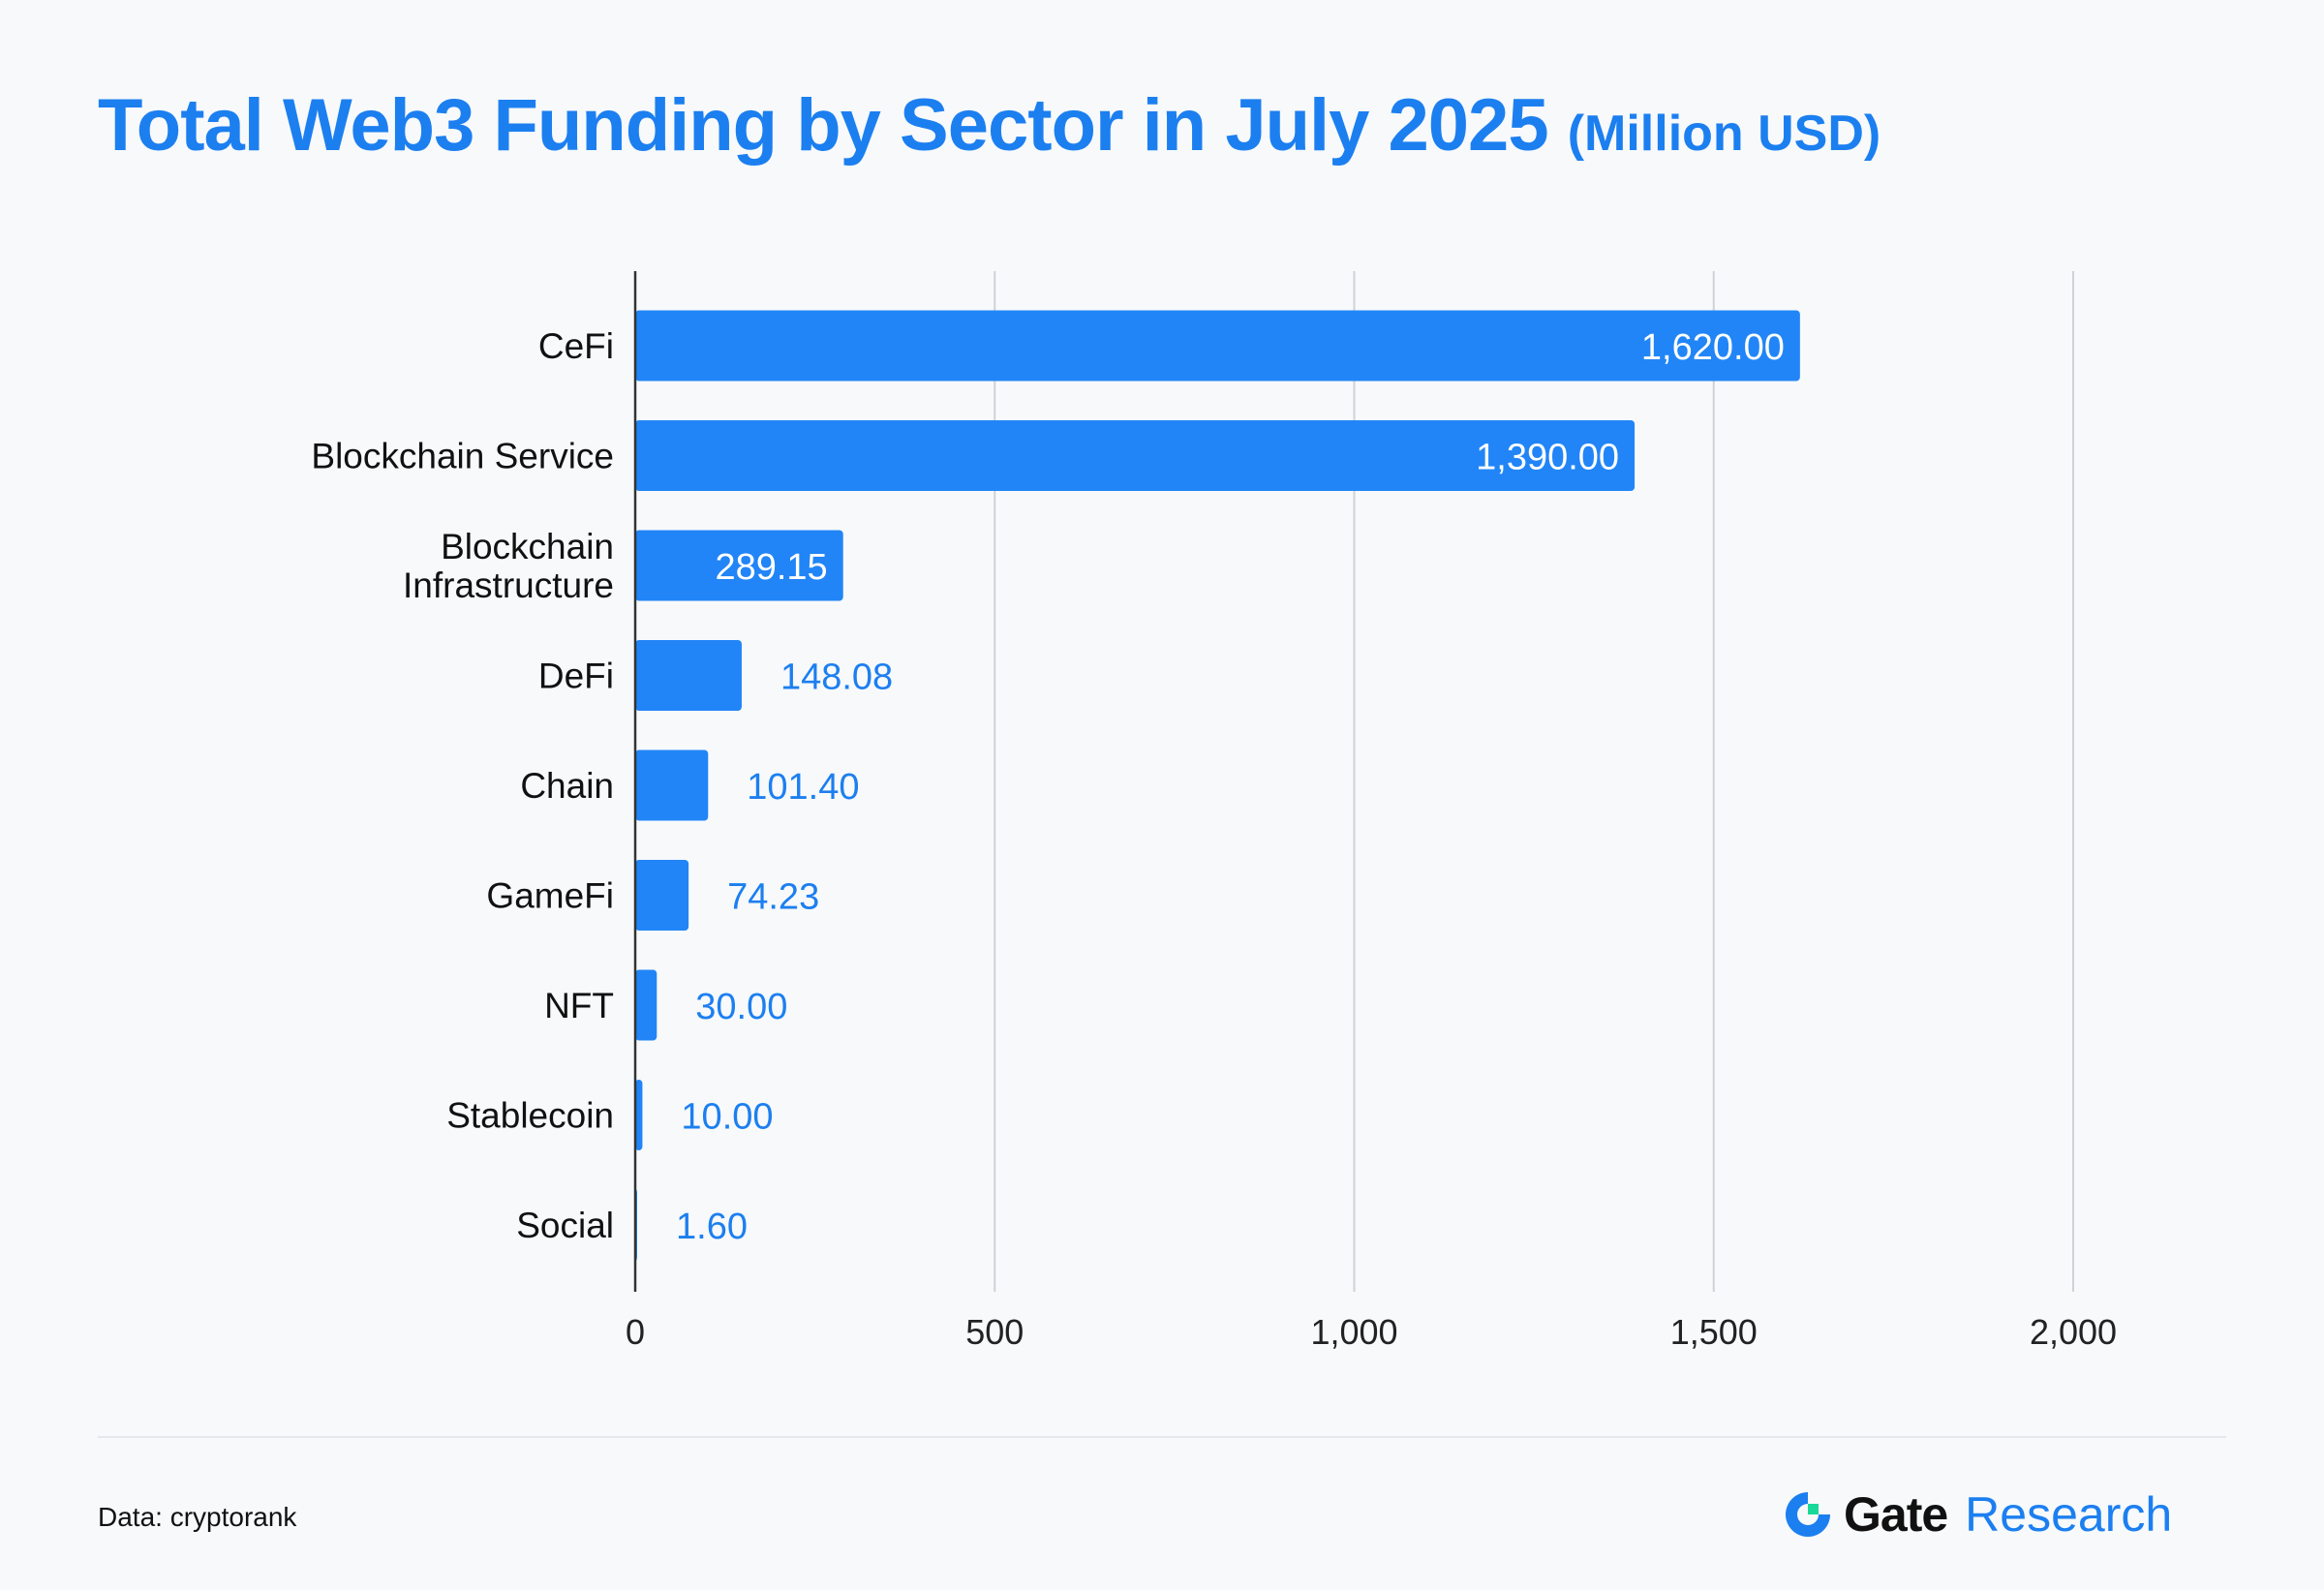  I want to click on x-tick-label: 1,500, so click(1714, 1332).